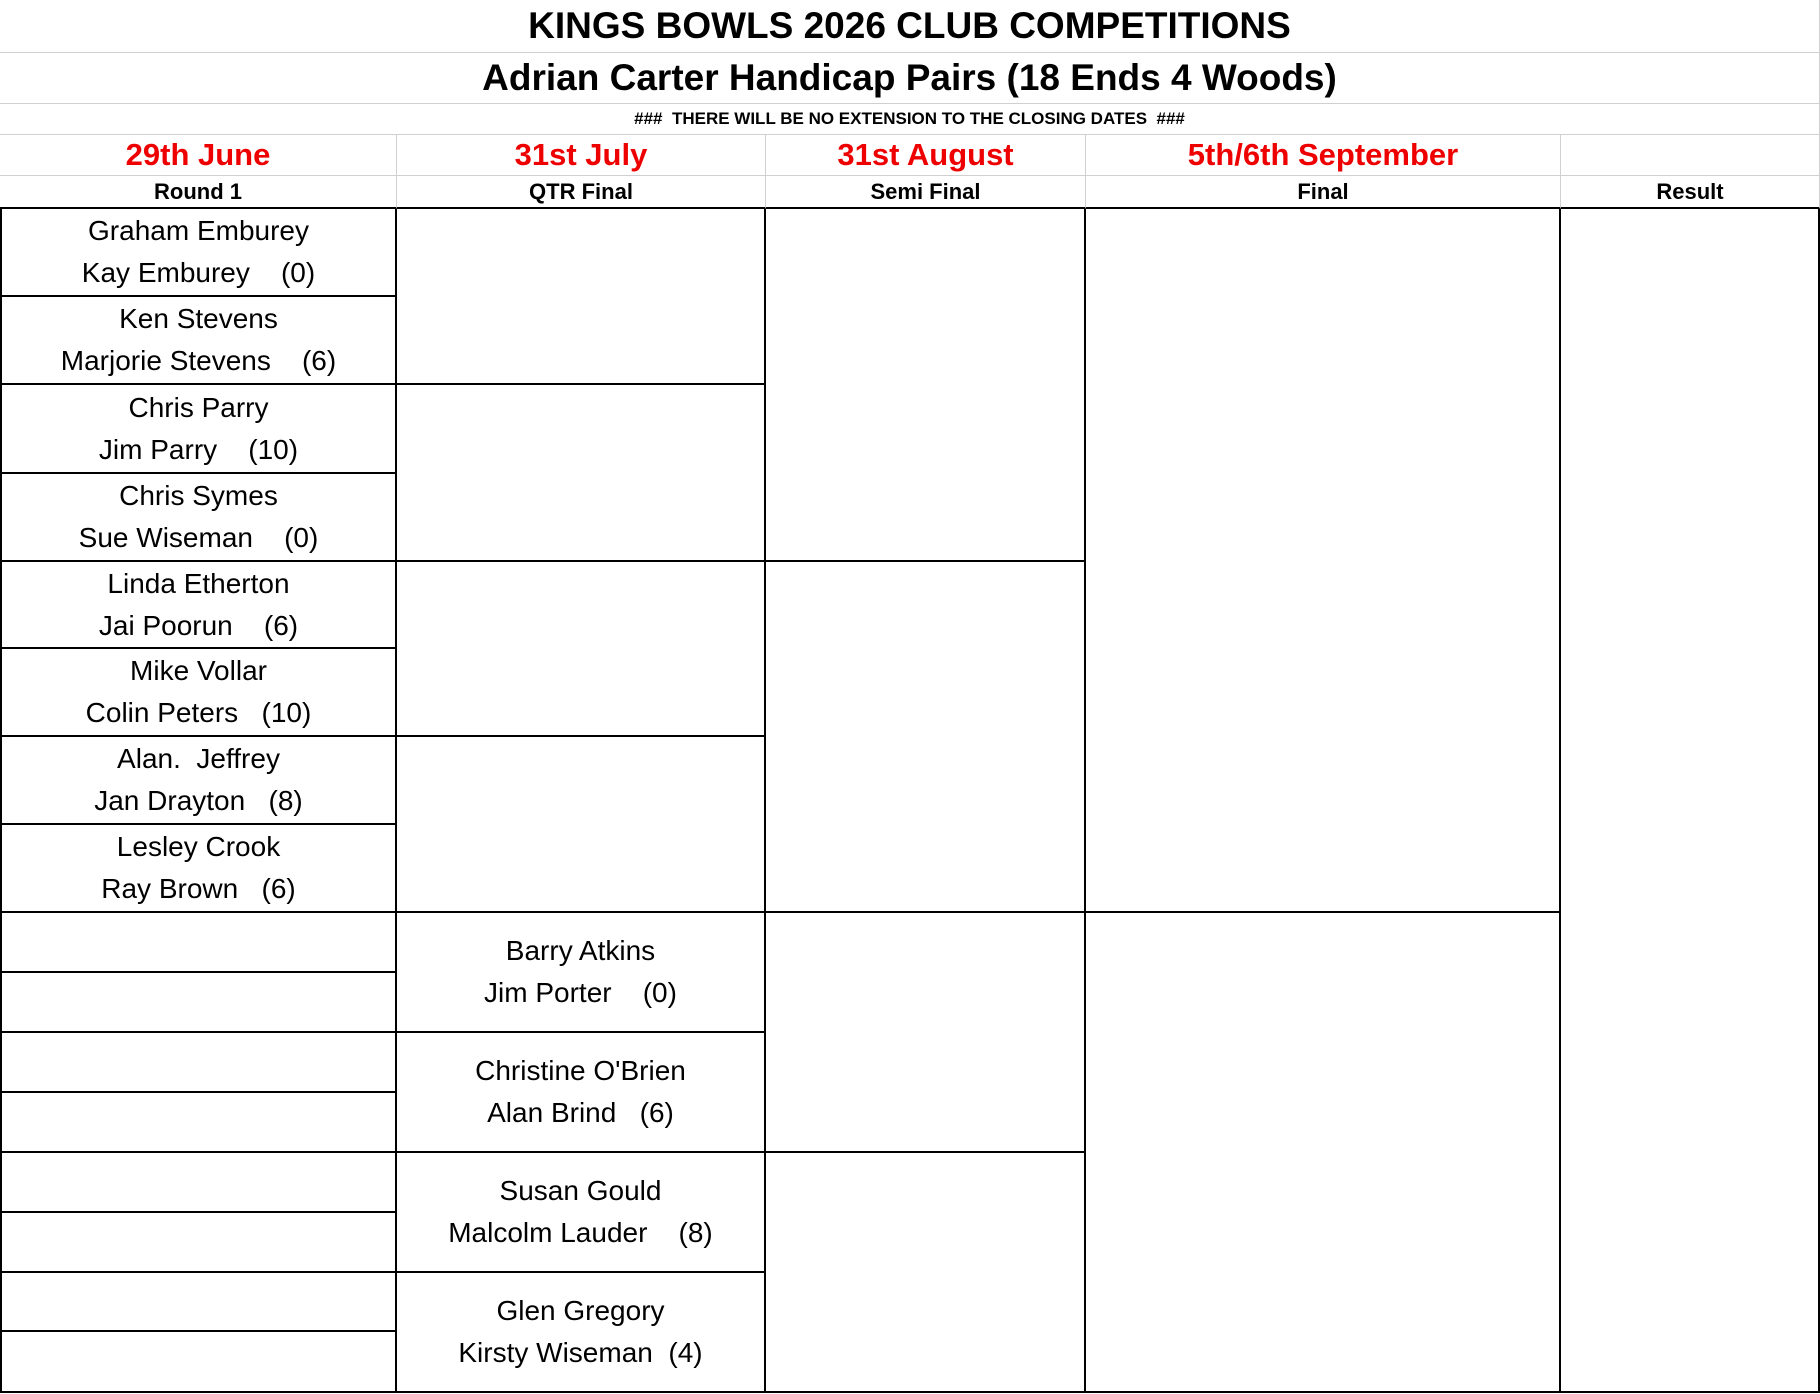 The width and height of the screenshot is (1820, 1394). What do you see at coordinates (580, 992) in the screenshot?
I see `text: Jim Porter (0)` at bounding box center [580, 992].